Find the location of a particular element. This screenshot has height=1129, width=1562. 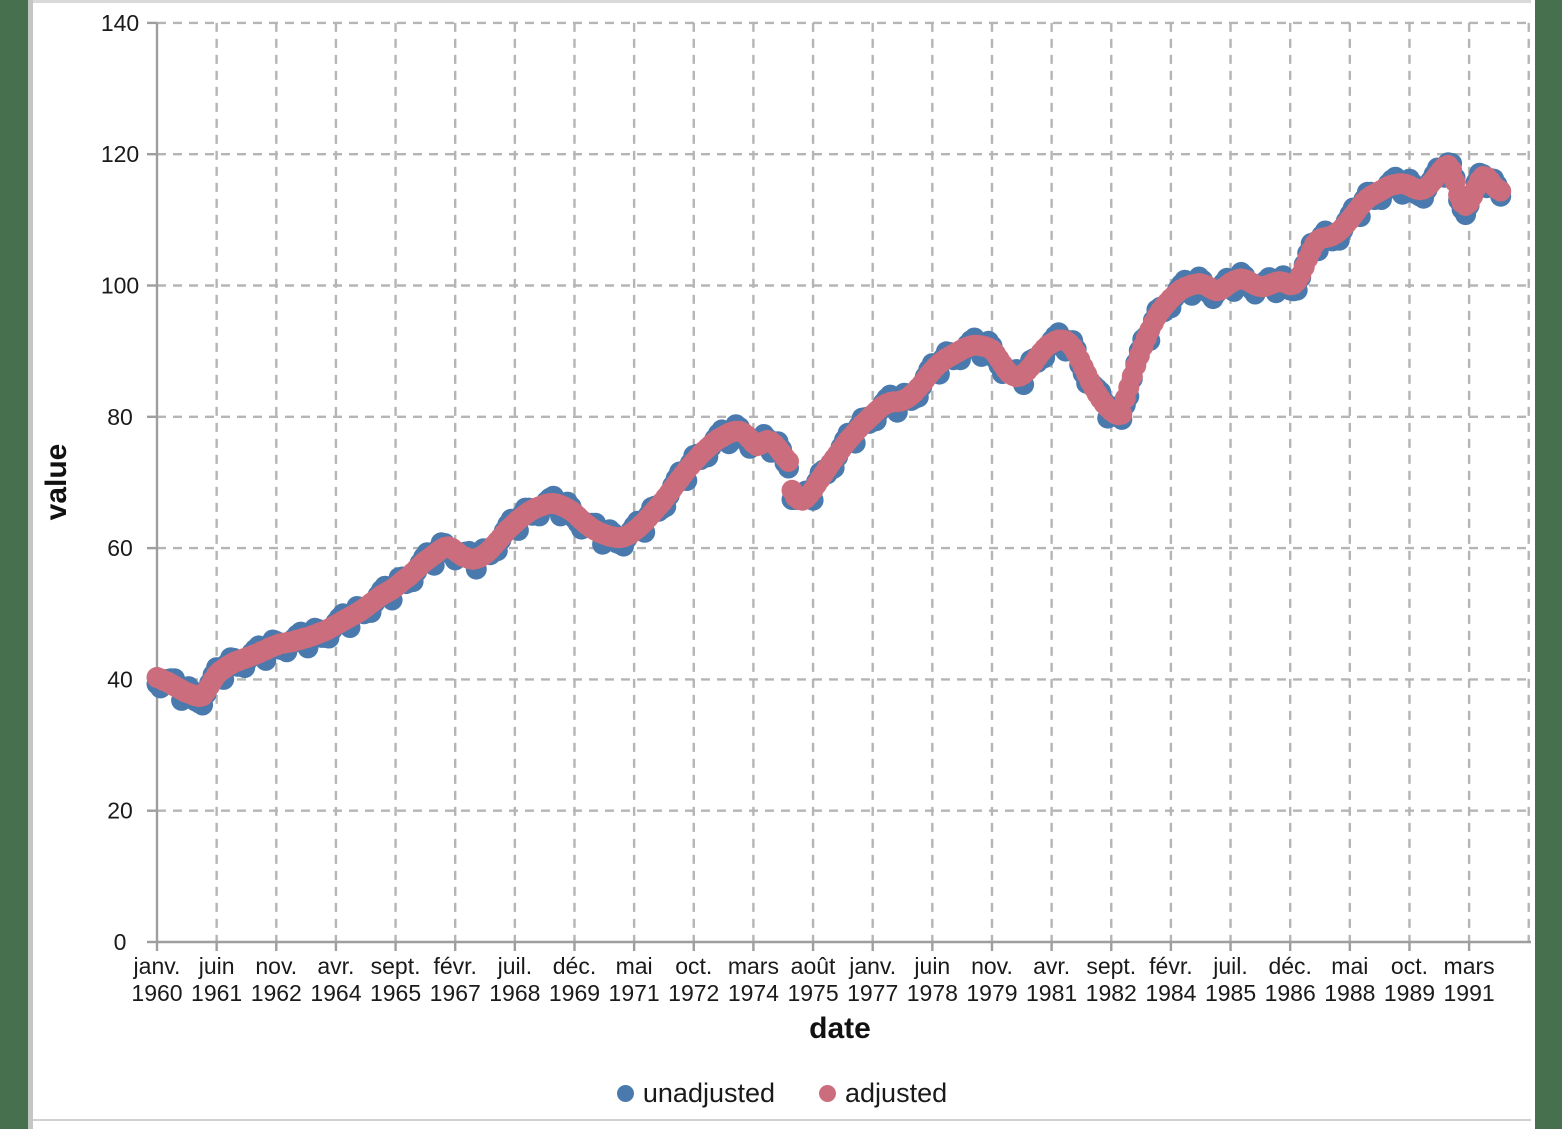

x-tick-year-label: 1979 is located at coordinates (991, 993).